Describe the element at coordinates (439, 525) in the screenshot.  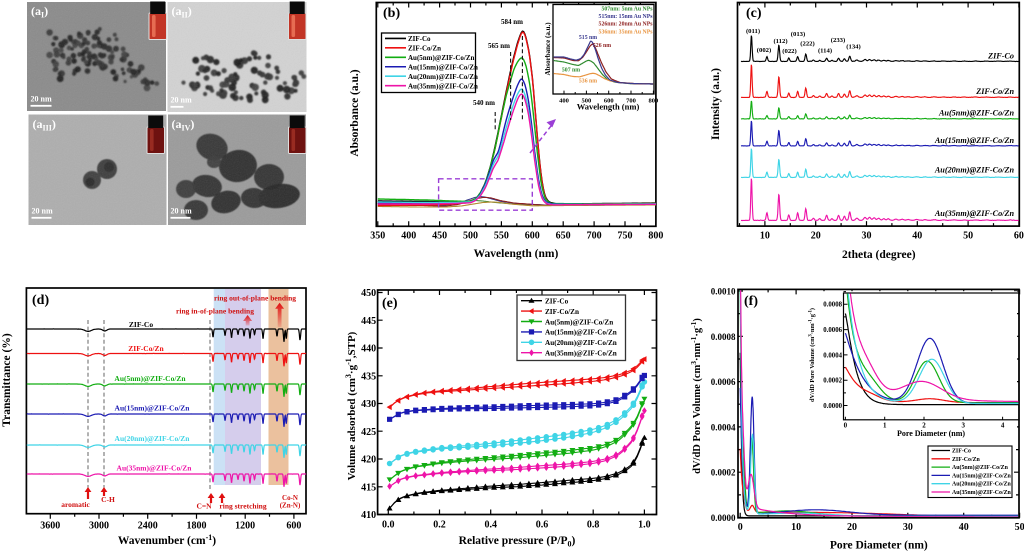
I see `svg-text: 0.2` at that location.